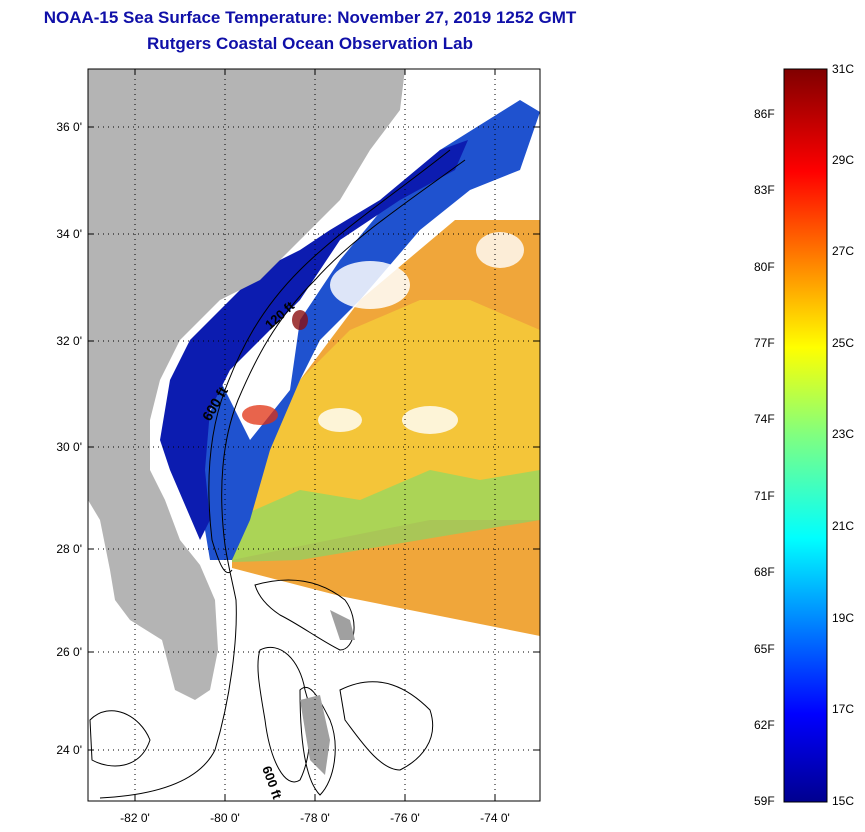 Image resolution: width=865 pixels, height=832 pixels. I want to click on lat-label: 28 0', so click(69, 549).